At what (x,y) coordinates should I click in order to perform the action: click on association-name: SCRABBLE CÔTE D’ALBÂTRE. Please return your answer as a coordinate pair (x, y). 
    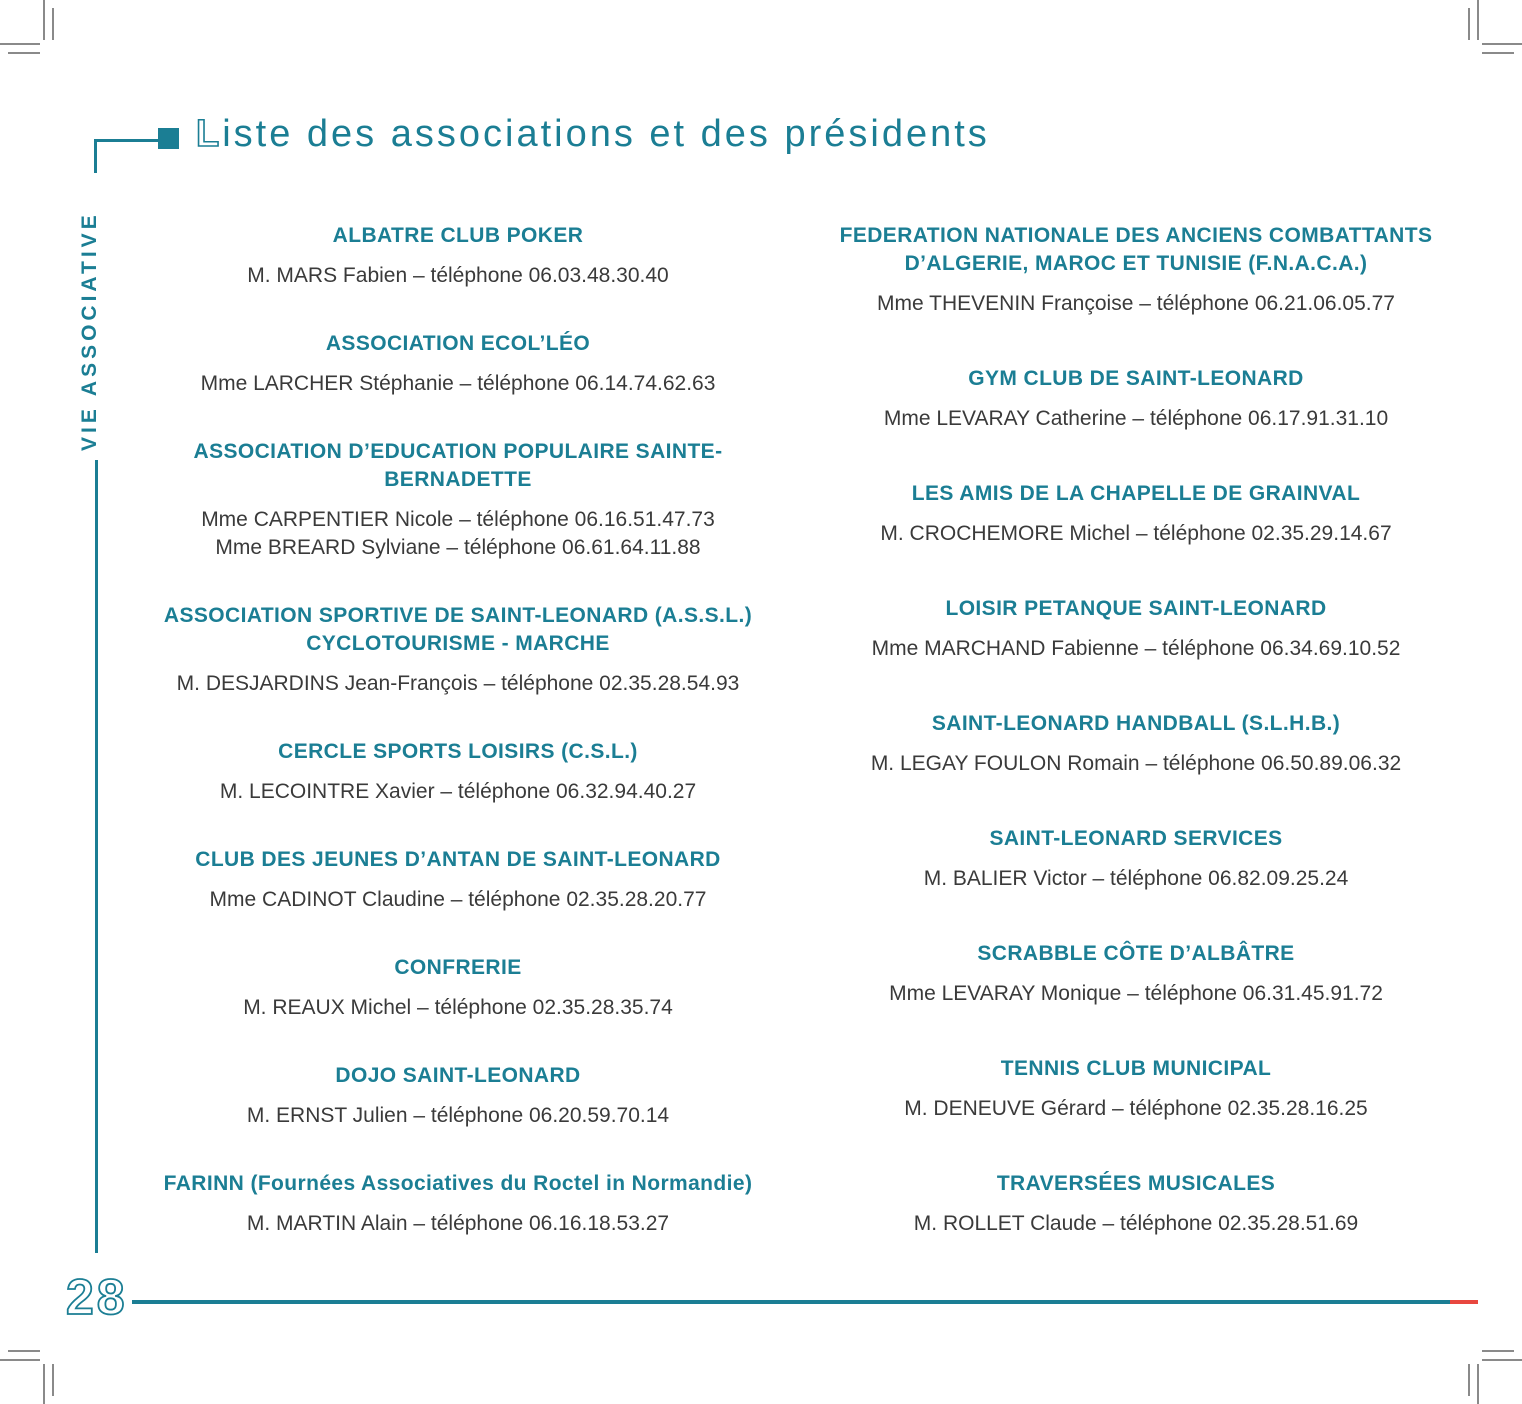
    Looking at the image, I should click on (1136, 953).